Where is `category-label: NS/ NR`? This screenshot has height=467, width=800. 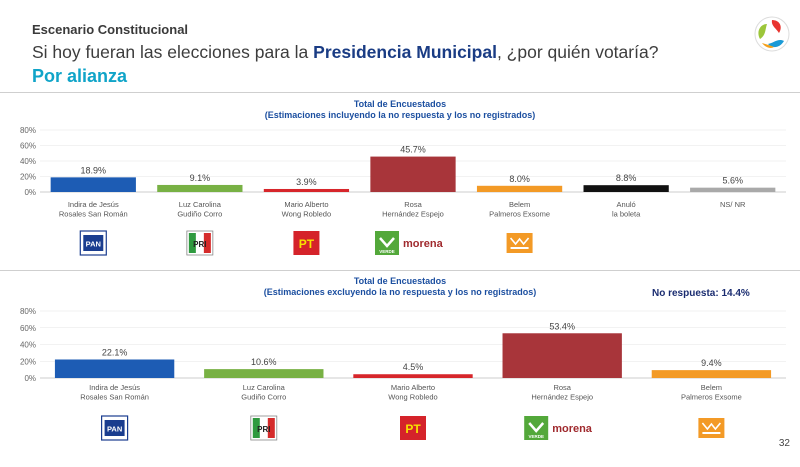
category-label: NS/ NR is located at coordinates (733, 204).